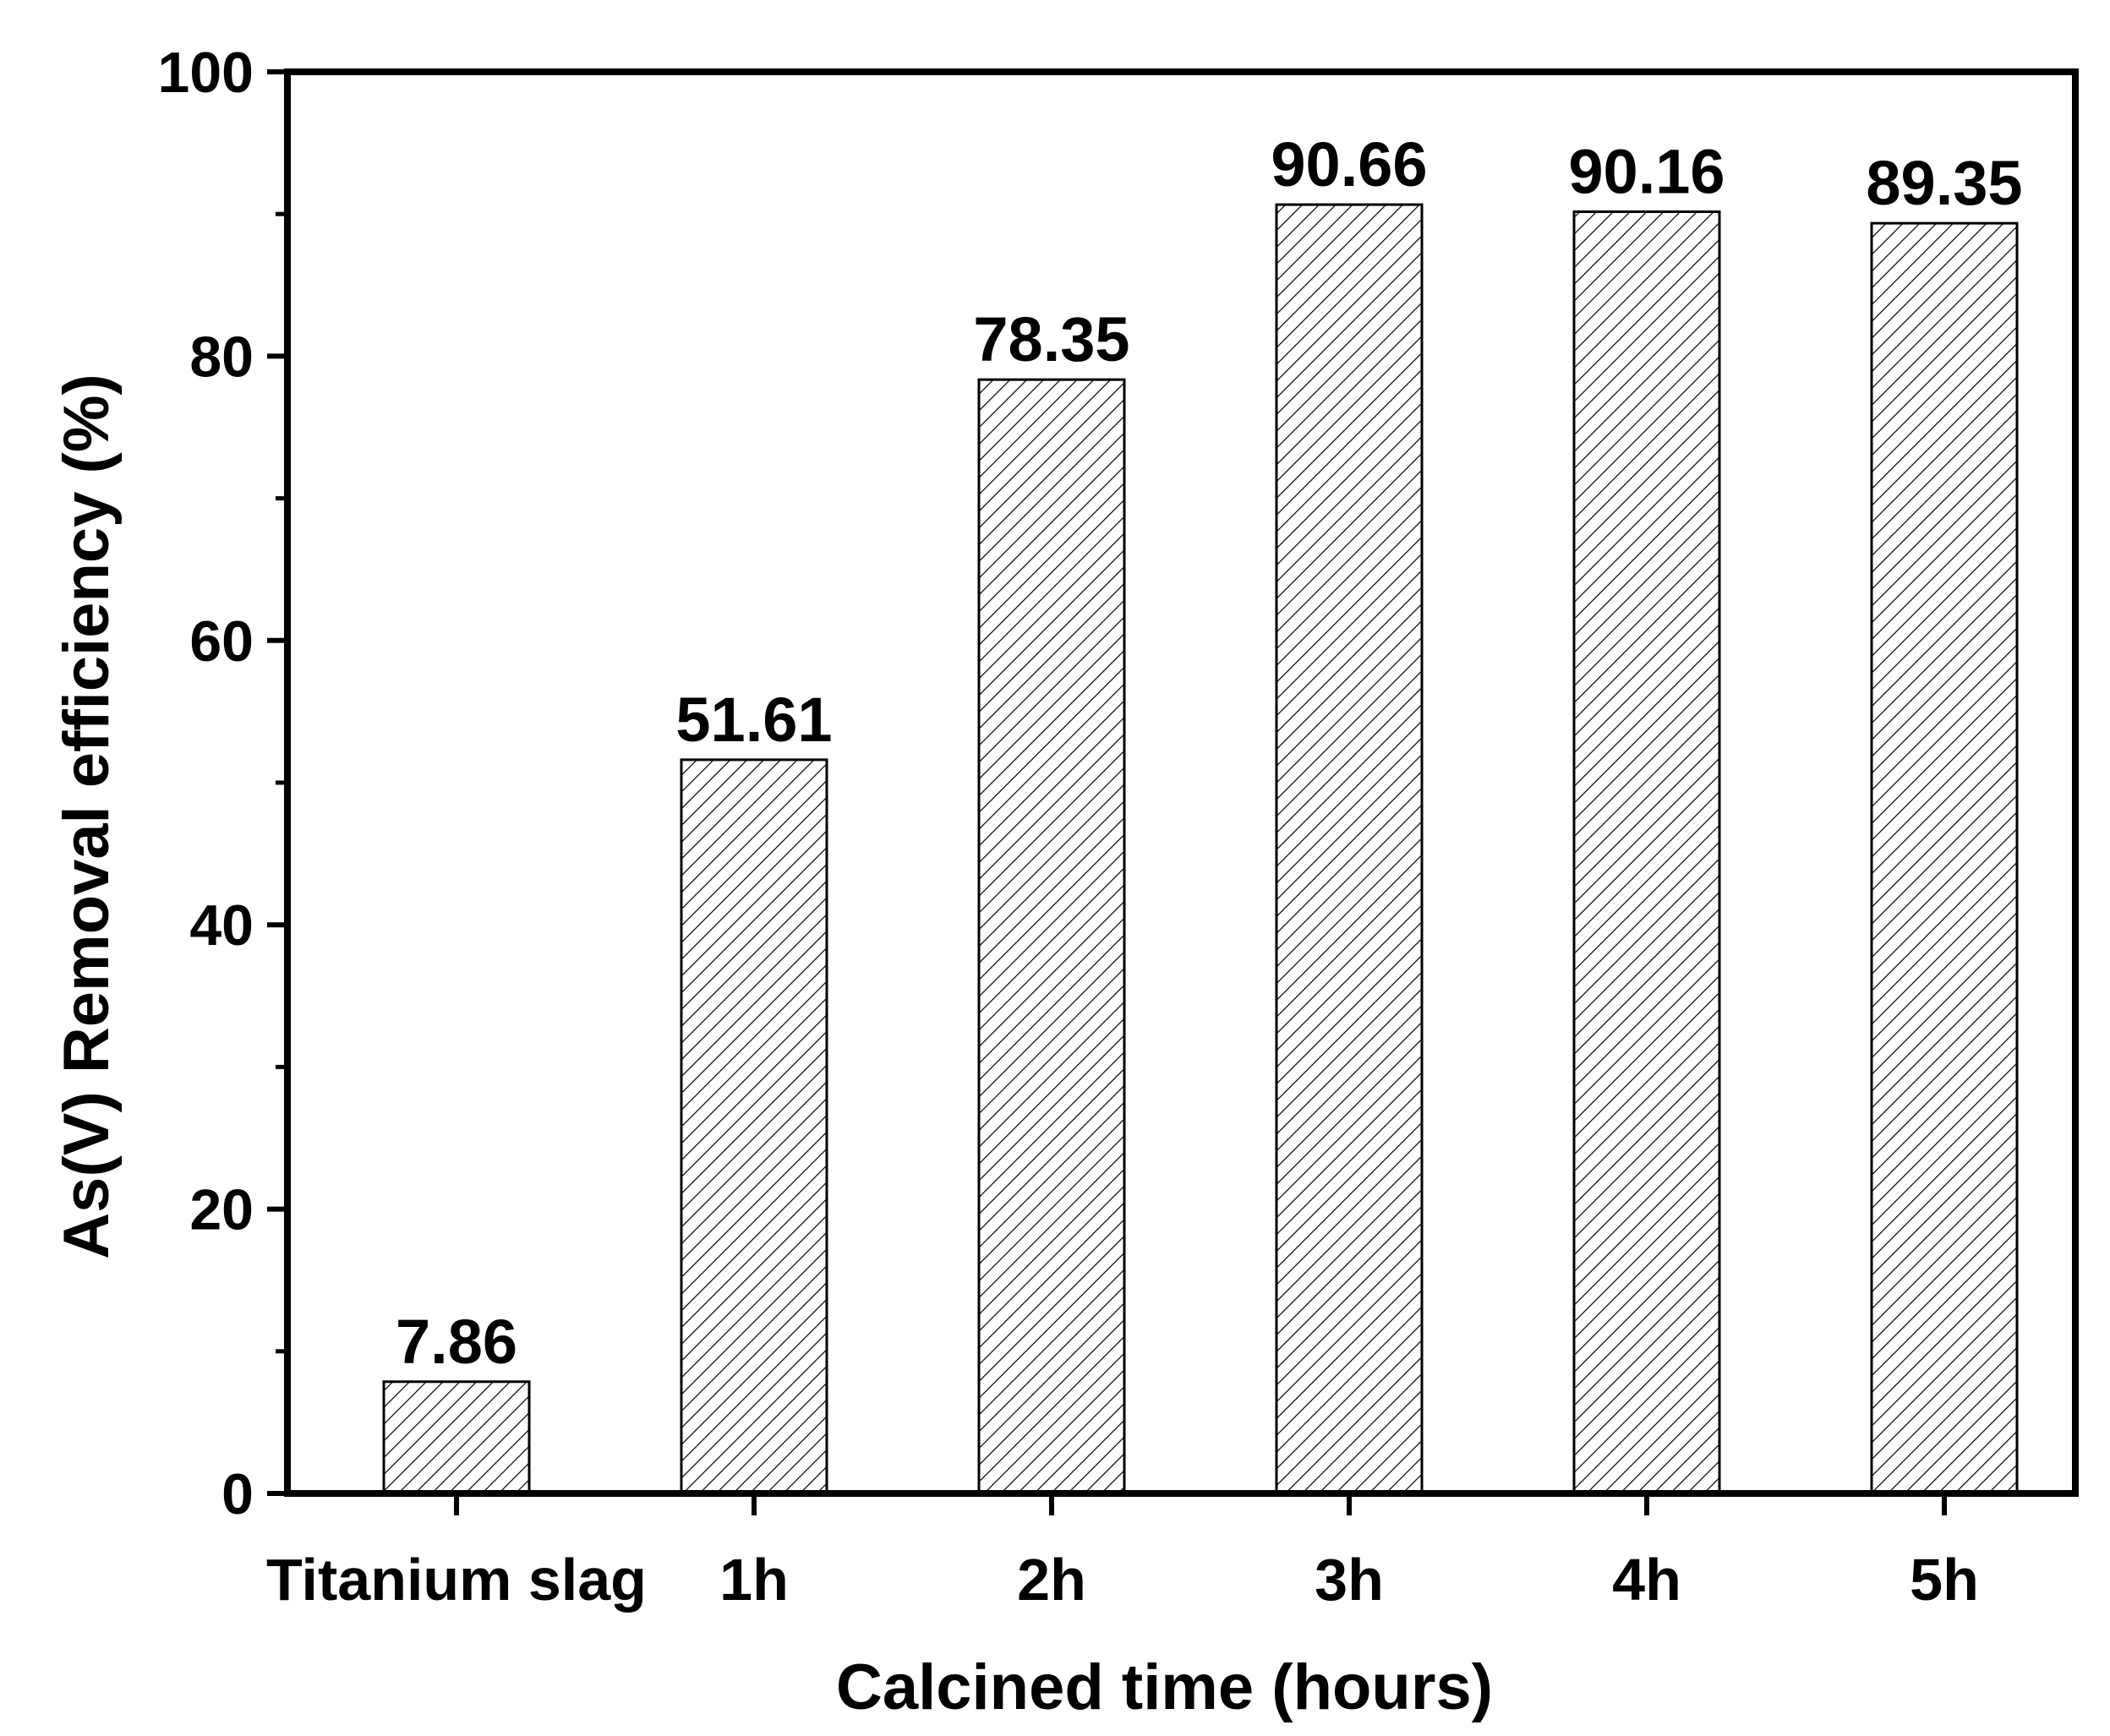 This screenshot has height=1736, width=2110. Describe the element at coordinates (753, 720) in the screenshot. I see `value-label-1: 51.61` at that location.